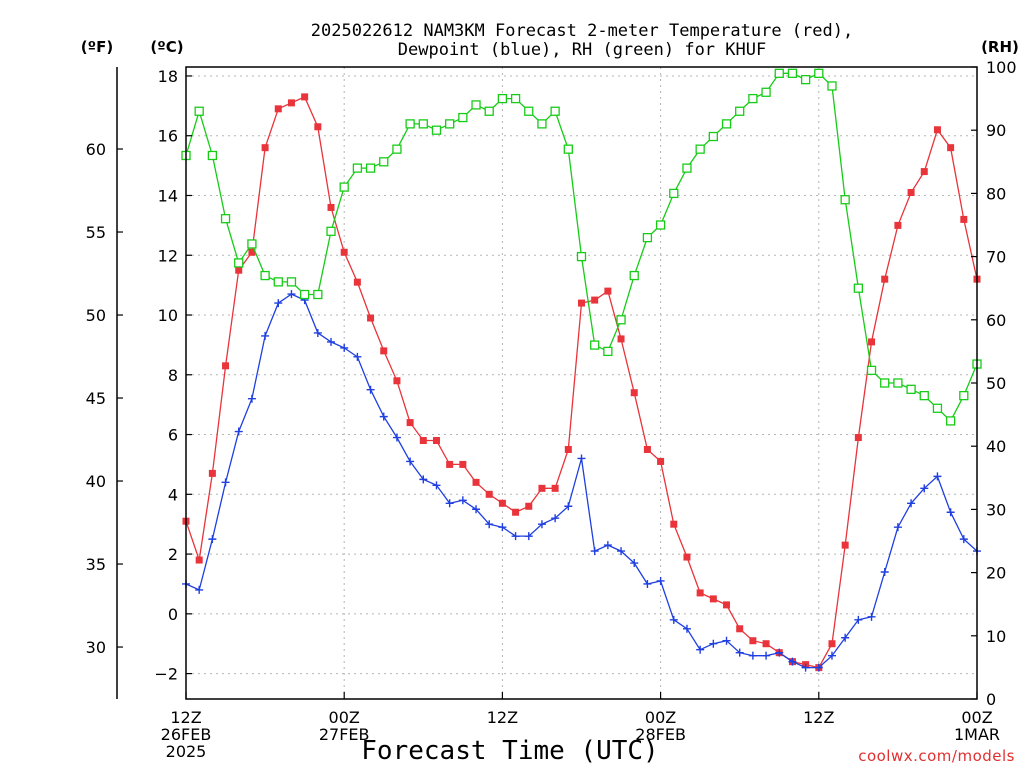 The width and height of the screenshot is (1024, 768). Describe the element at coordinates (96, 564) in the screenshot. I see `fahrenheit-tick-label: 35` at that location.